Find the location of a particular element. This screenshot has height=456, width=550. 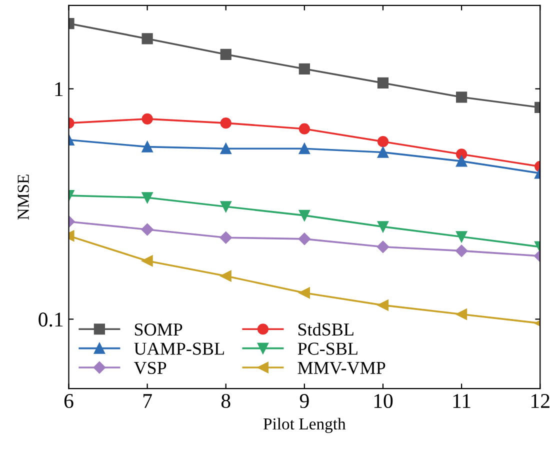

legend-label: StdSBL is located at coordinates (326, 329).